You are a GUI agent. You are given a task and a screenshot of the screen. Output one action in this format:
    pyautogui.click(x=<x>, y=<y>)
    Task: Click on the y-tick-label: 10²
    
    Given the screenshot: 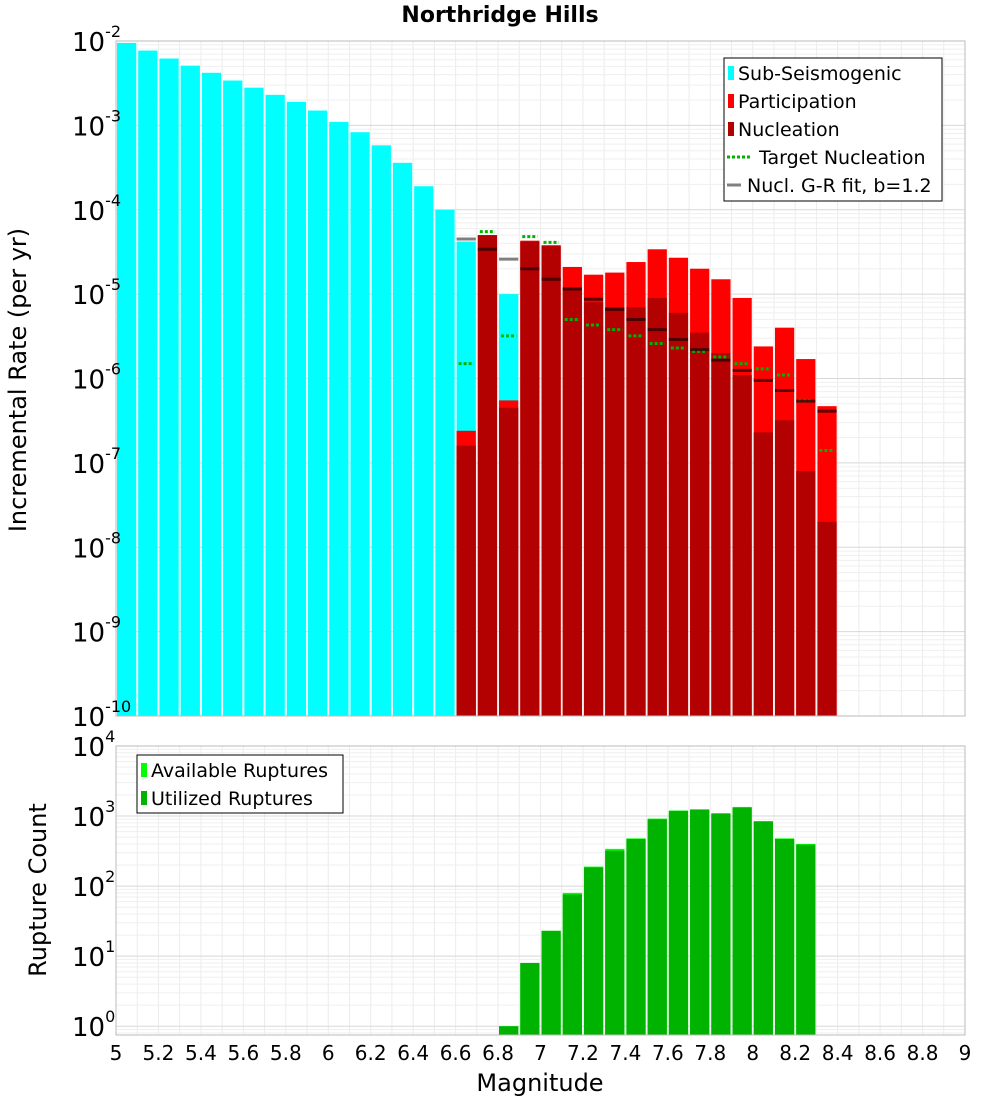 What is the action you would take?
    pyautogui.click(x=93, y=885)
    